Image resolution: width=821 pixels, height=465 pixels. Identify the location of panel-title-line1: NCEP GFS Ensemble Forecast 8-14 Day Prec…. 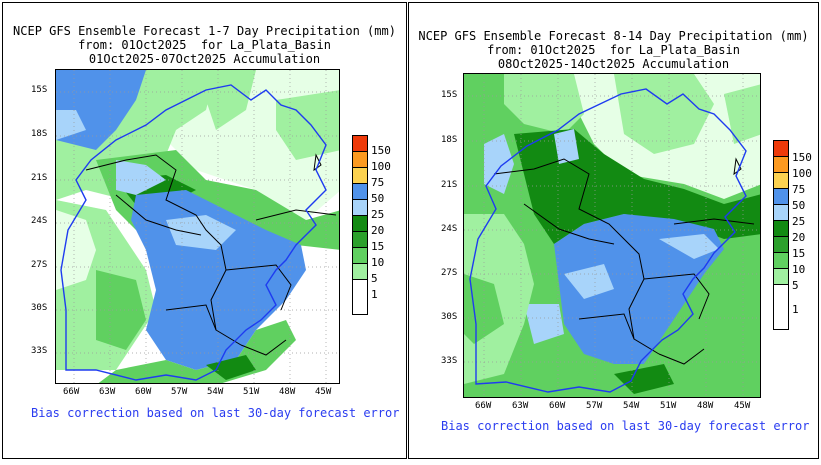
(613, 36).